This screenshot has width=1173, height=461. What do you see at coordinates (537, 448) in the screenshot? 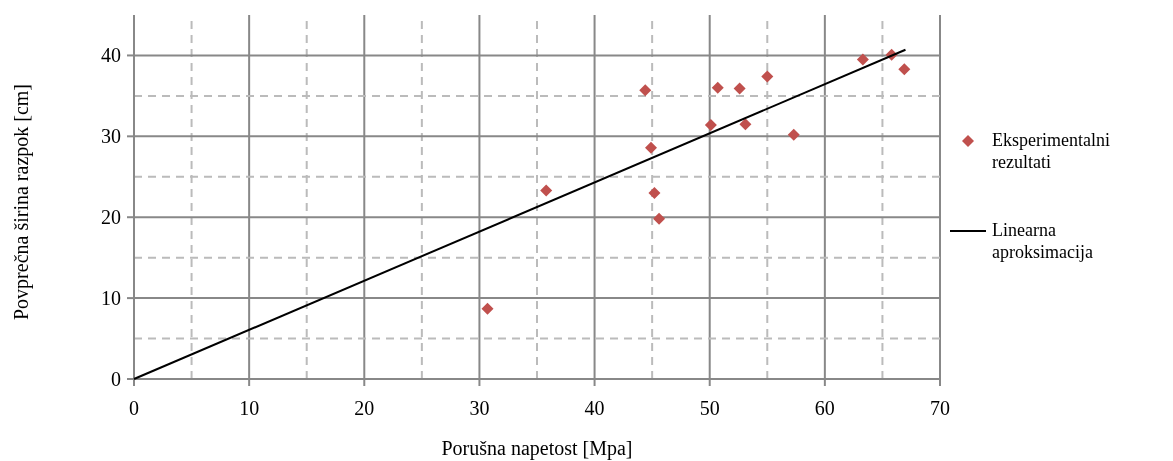
I see `x-axis-title: Porušna napetost [Mpa]` at bounding box center [537, 448].